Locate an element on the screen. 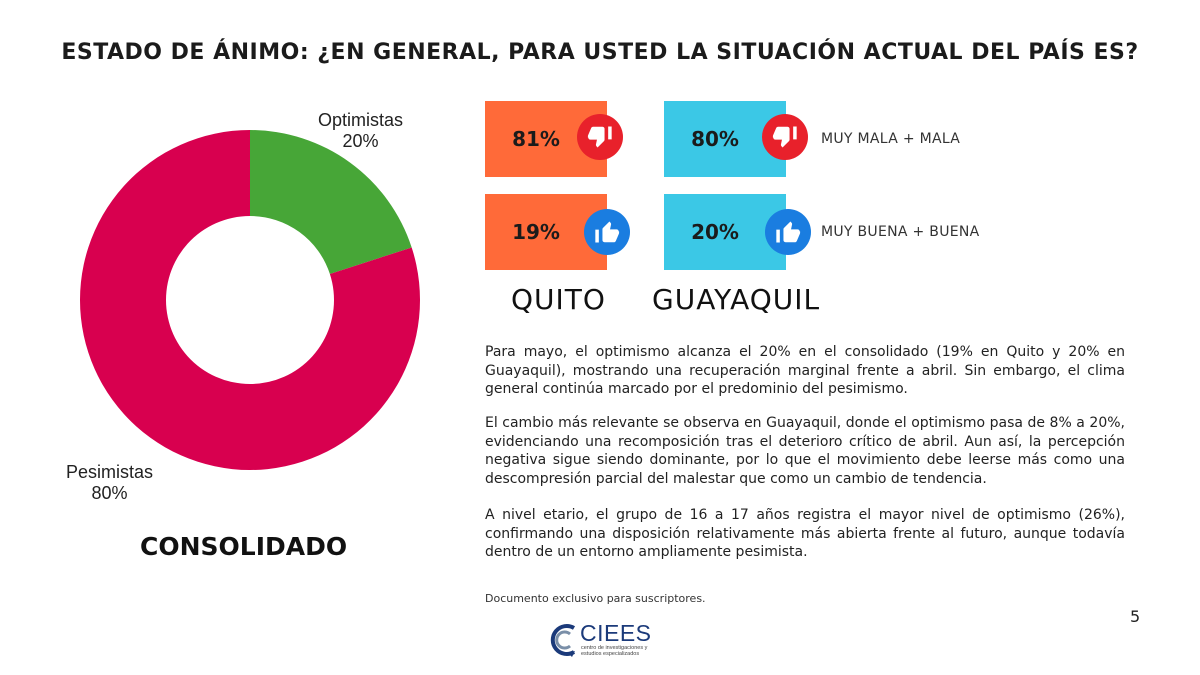 The image size is (1200, 675). category-negative: MUY MALA + MALA is located at coordinates (891, 139).